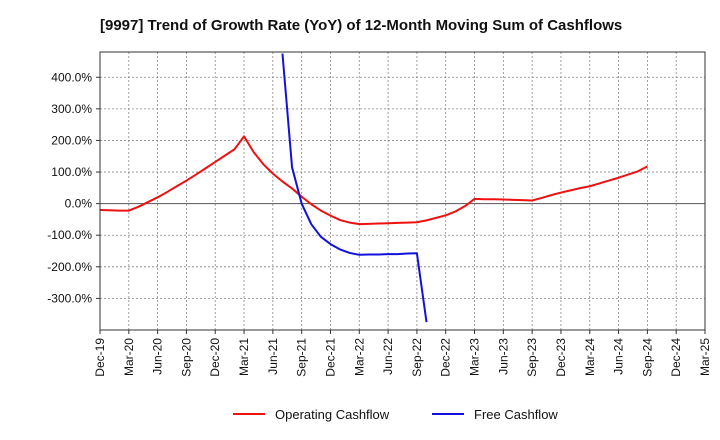 This screenshot has width=720, height=440. What do you see at coordinates (71, 109) in the screenshot?
I see `y-tick-label: 300.0%` at bounding box center [71, 109].